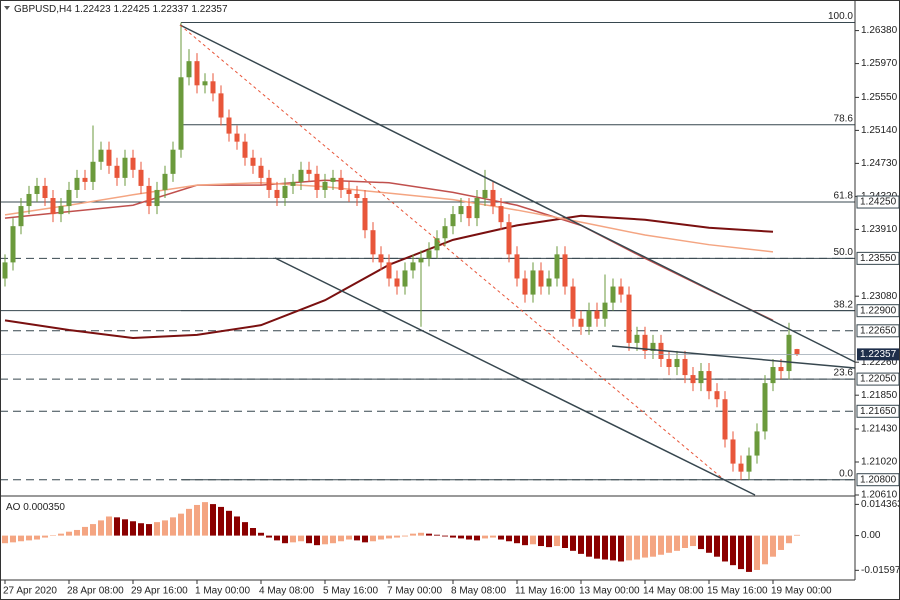 This screenshot has height=600, width=900. I want to click on x-tick-label: 29 Apr 16:00, so click(159, 591).